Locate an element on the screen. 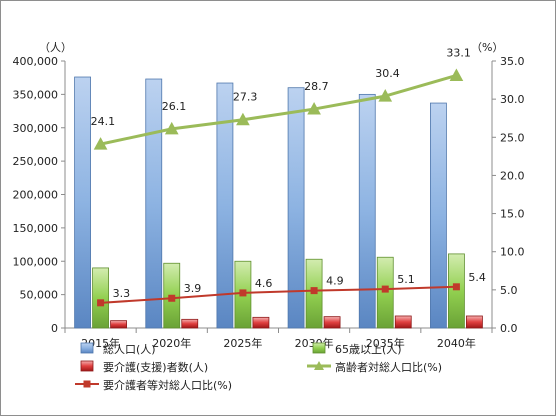  y-left-tick-label: 250,000 is located at coordinates (36, 161).